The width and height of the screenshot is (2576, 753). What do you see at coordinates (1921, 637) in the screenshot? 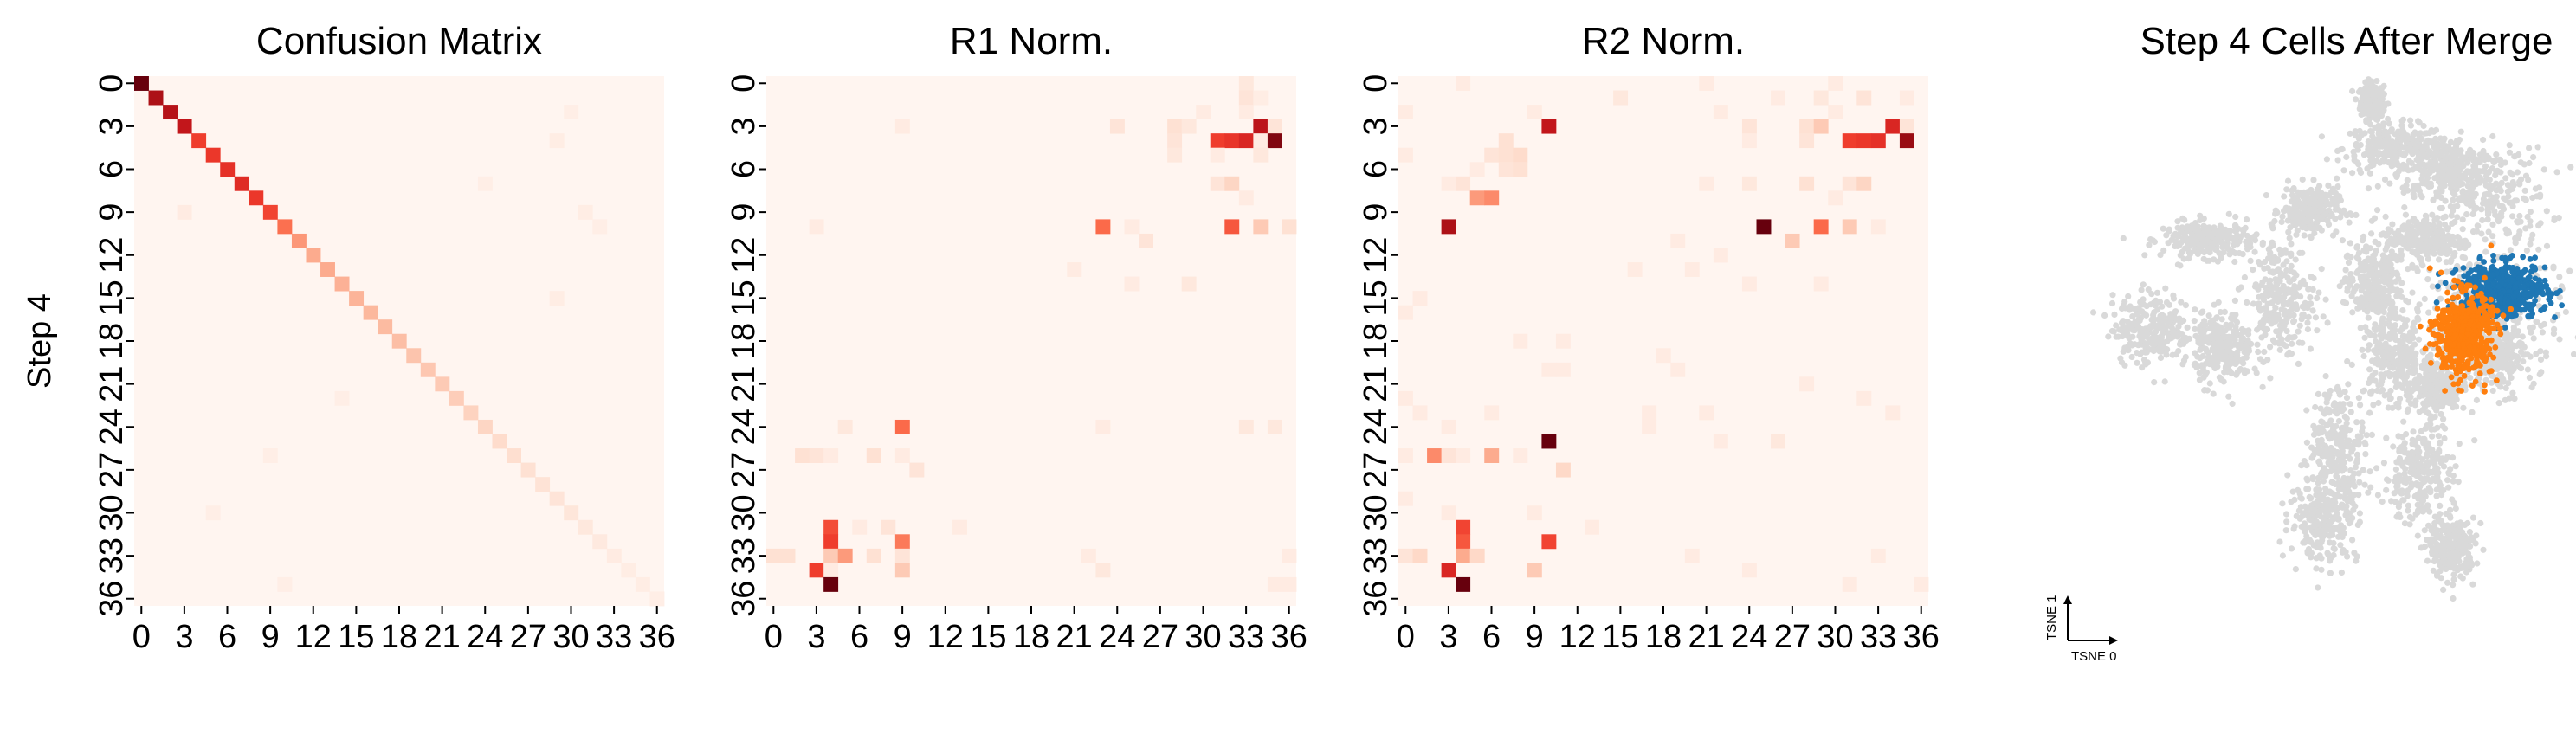
I see `x-tick-label: 36` at bounding box center [1921, 637].